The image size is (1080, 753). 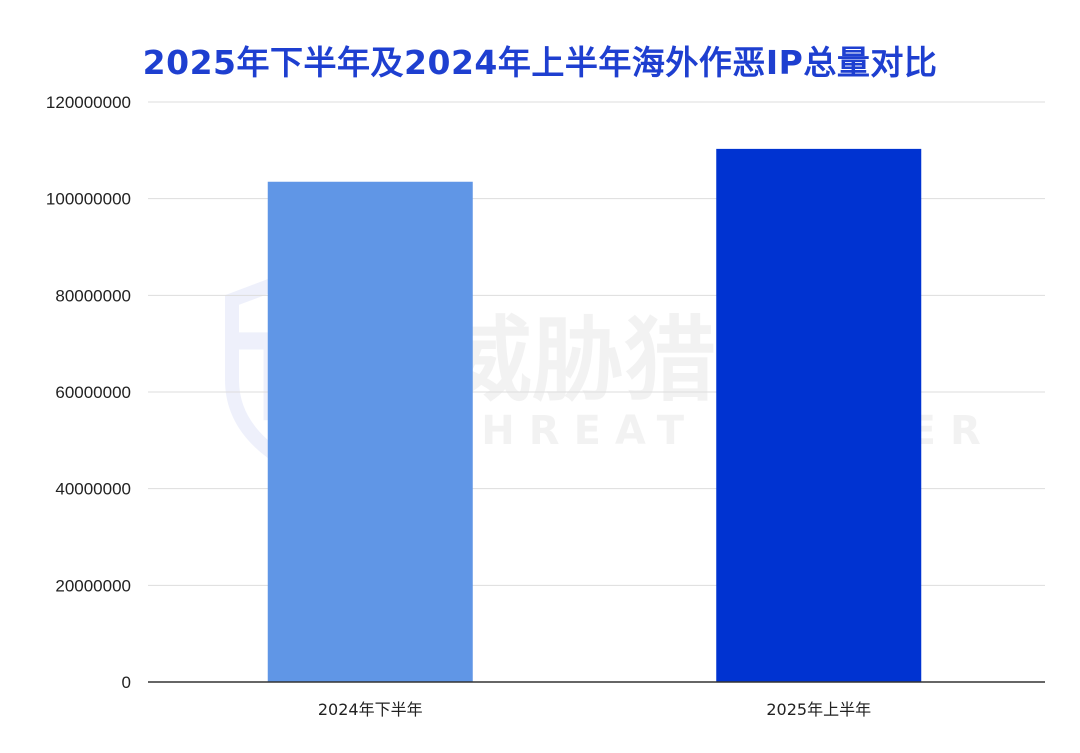 I want to click on y-tick-label: 40000000, so click(x=93, y=489).